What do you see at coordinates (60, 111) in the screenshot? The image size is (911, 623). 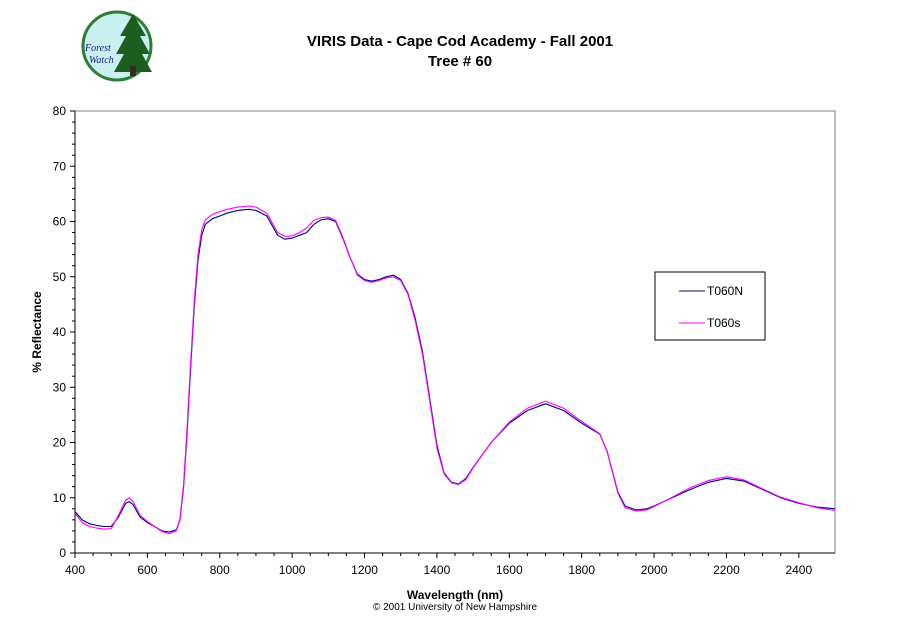 I see `y-tick-label-80: 80` at bounding box center [60, 111].